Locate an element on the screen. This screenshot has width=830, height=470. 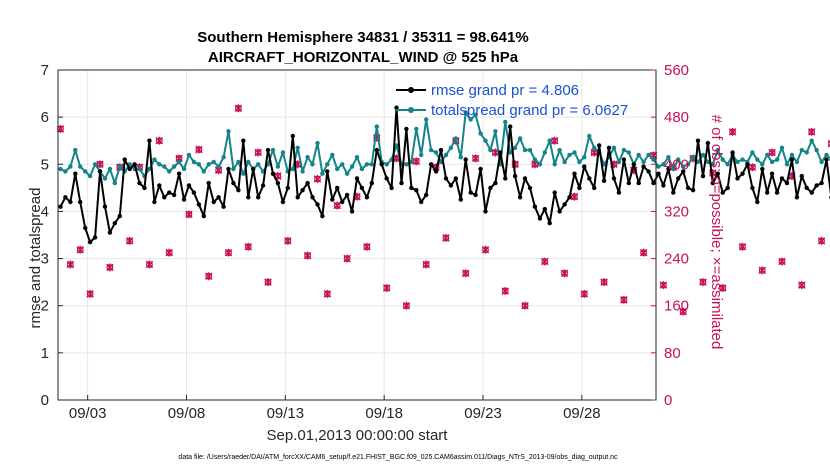
x-axis: 09/03 09/08 09/13 09/18 09/23 09/28 is located at coordinates (335, 408).